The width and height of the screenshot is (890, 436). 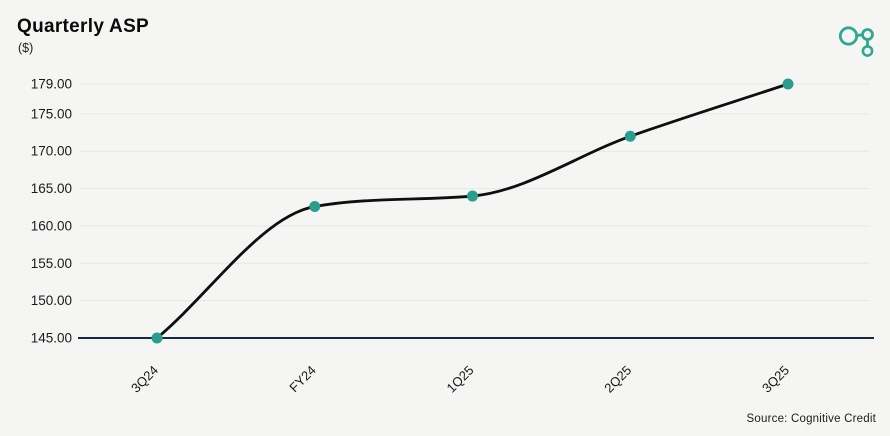 I want to click on y-tick-label: 145.00, so click(x=51, y=338).